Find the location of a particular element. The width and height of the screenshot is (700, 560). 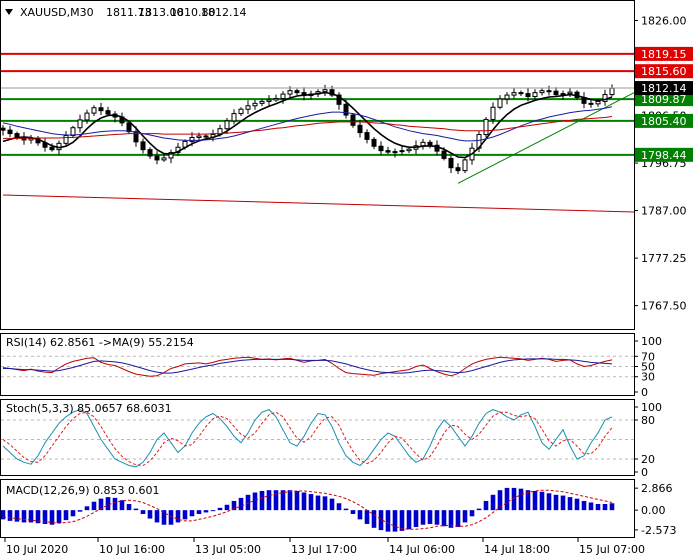

level-price-tag: 1819.15 is located at coordinates (664, 53).